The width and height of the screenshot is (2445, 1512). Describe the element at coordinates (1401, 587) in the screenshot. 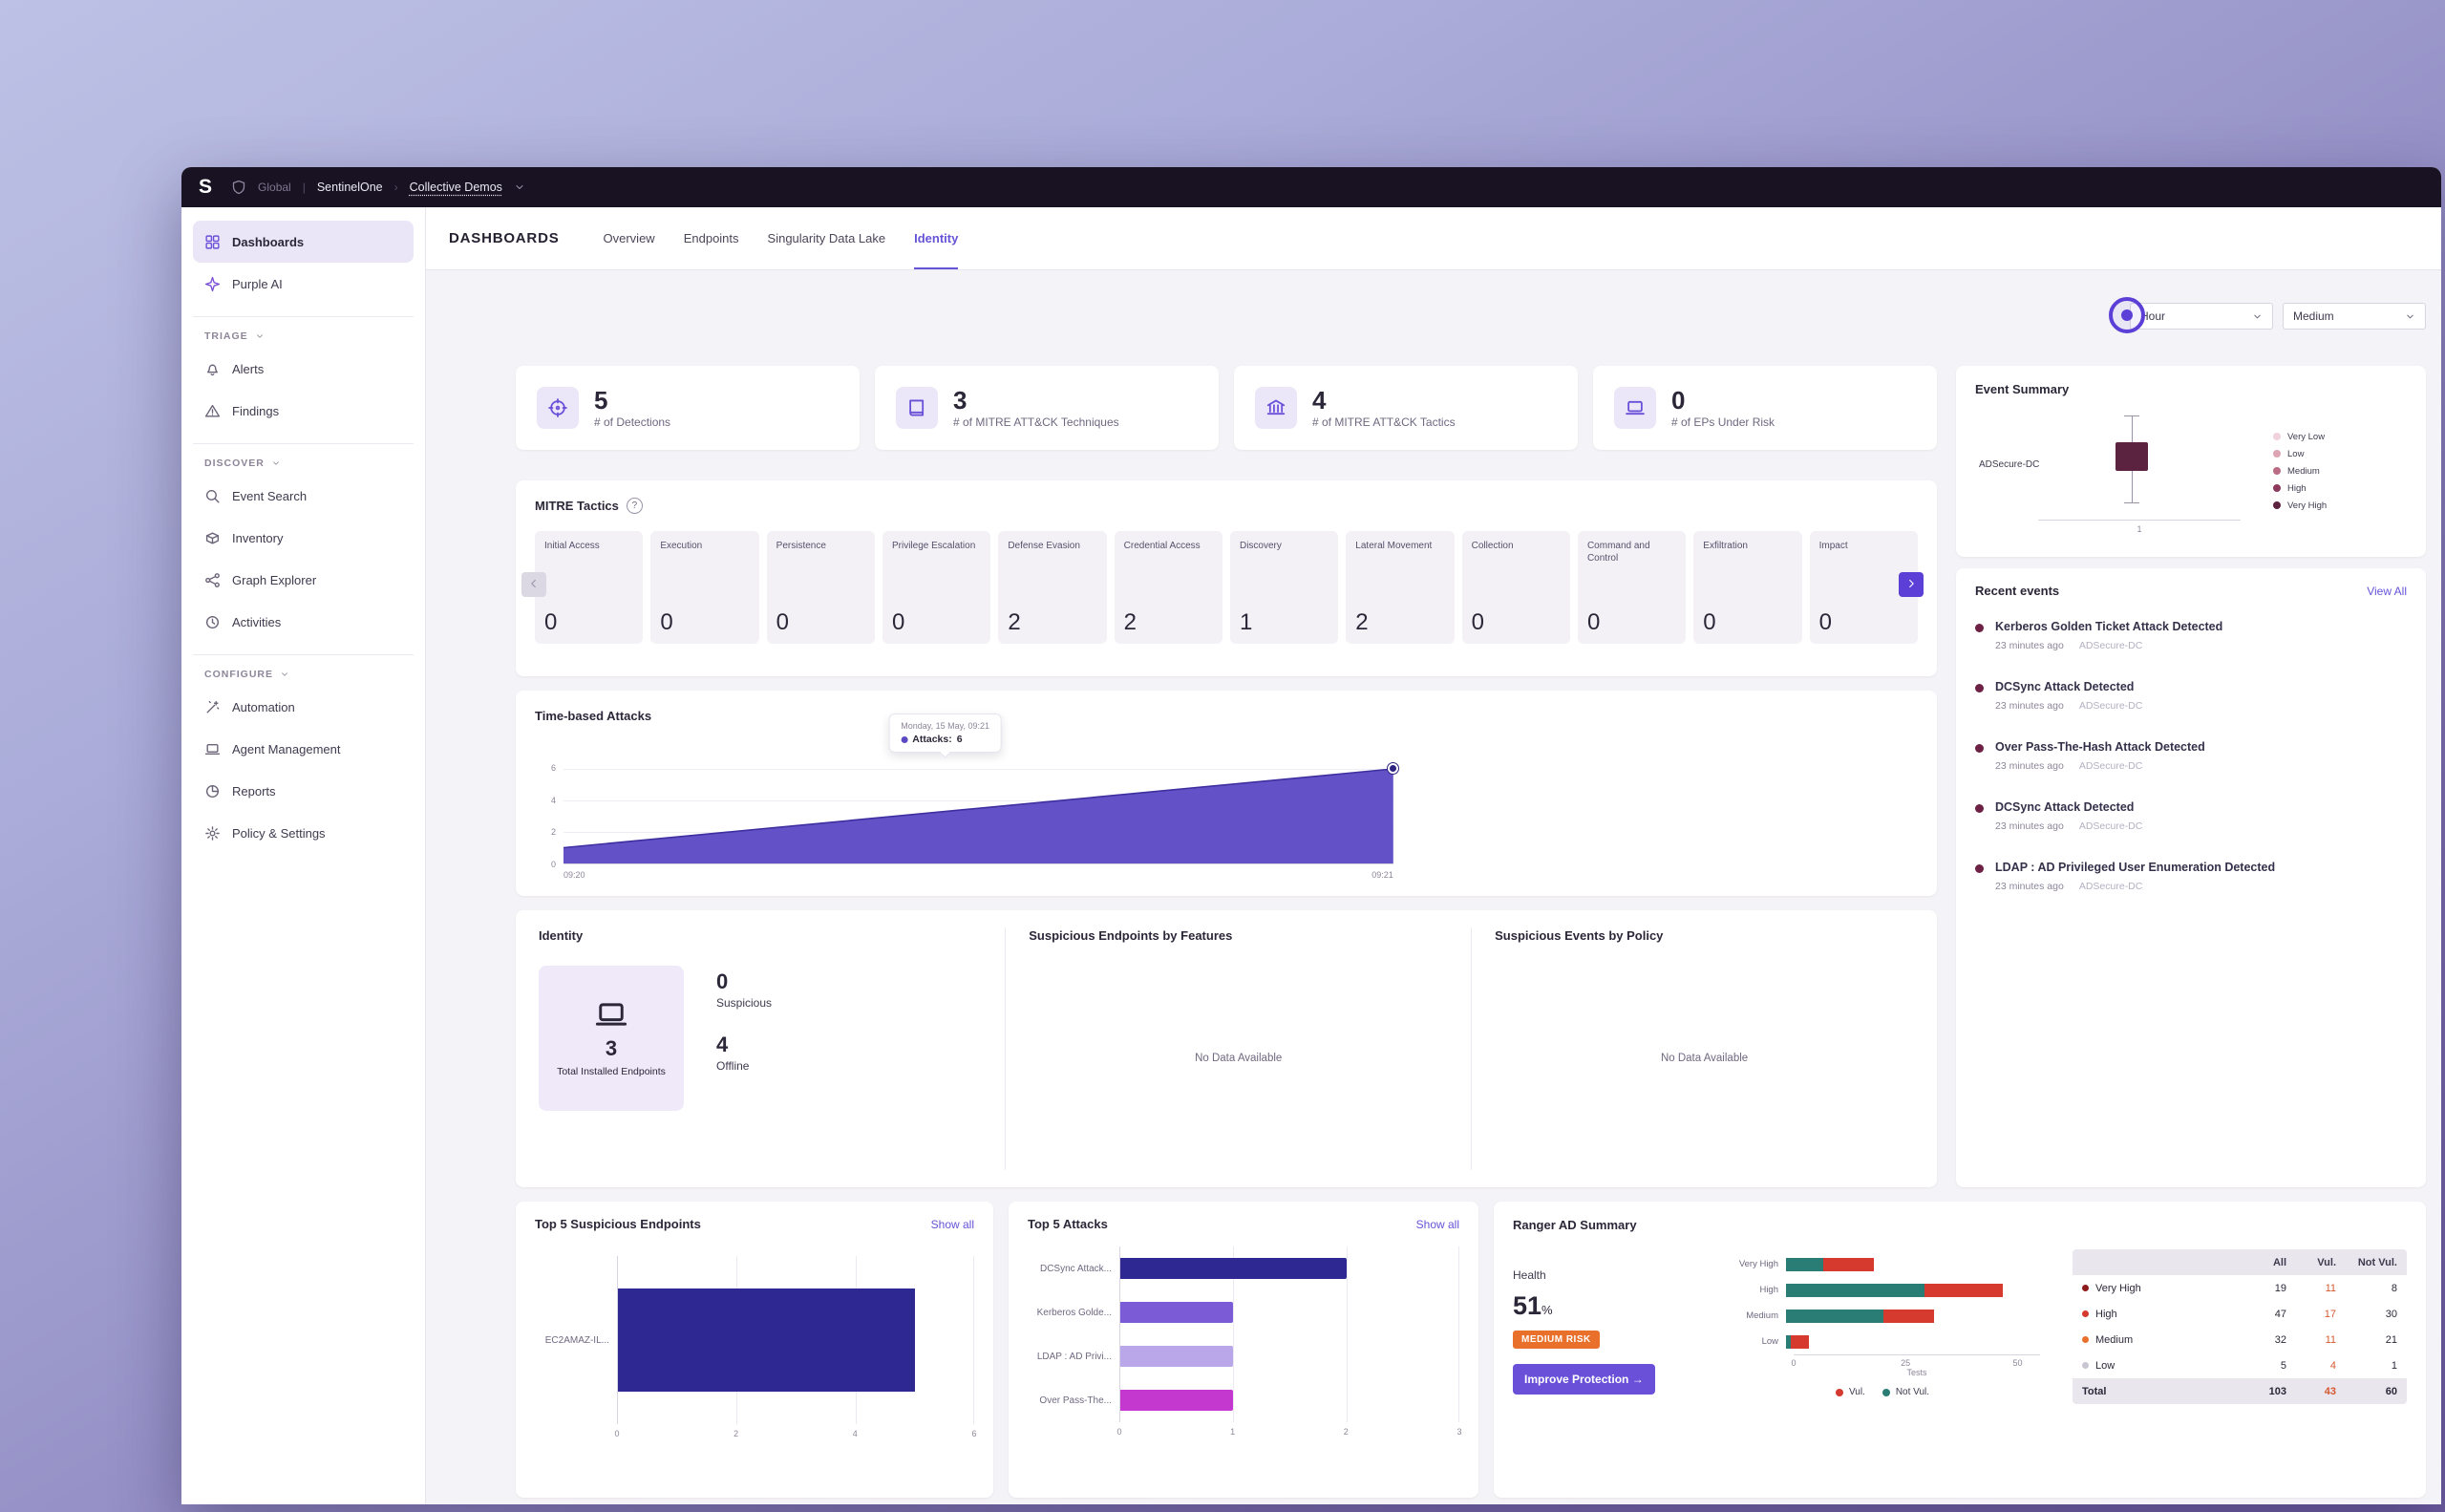

I see `mitre-tile-lateral-movement: Lateral Movement 2` at that location.